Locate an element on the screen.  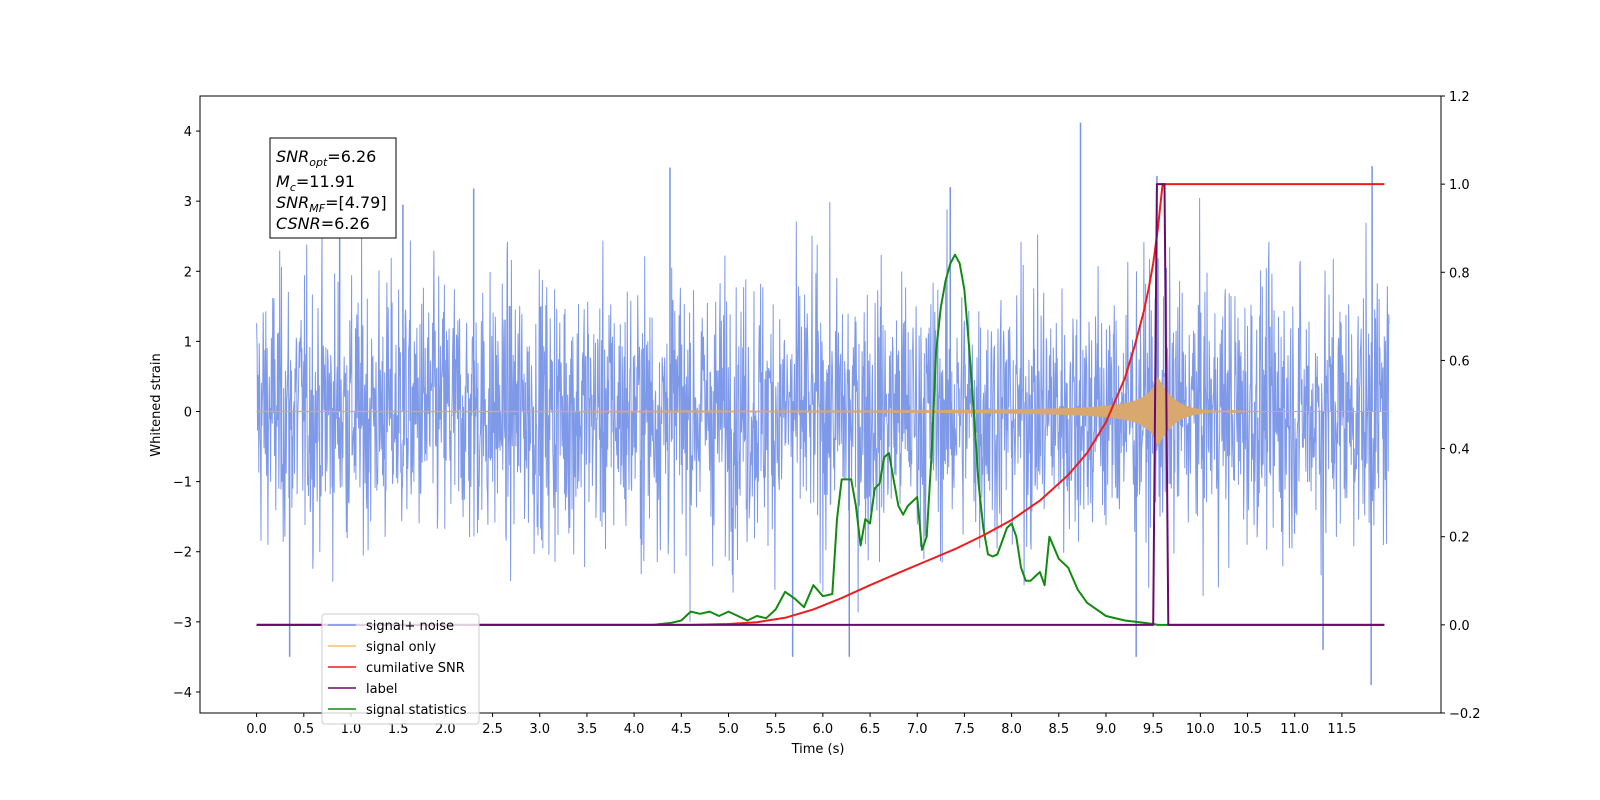
x-tick-label: 4.5 is located at coordinates (681, 729).